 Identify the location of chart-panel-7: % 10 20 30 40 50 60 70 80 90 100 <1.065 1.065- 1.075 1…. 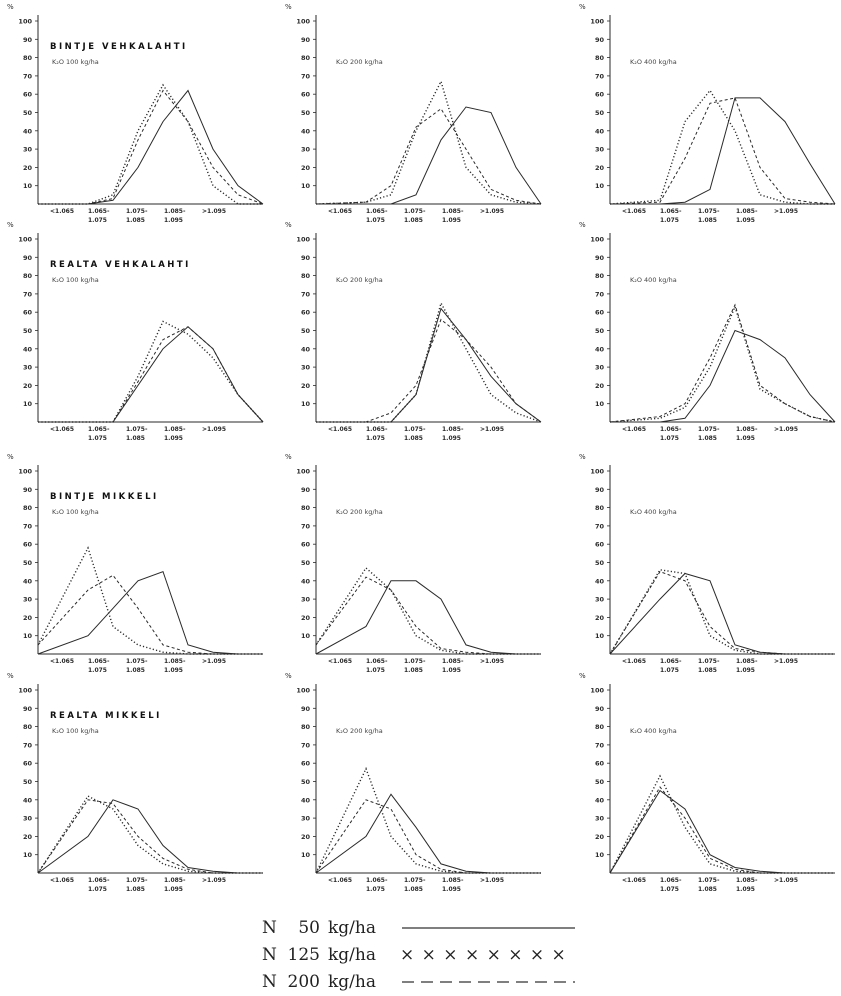
(135, 563).